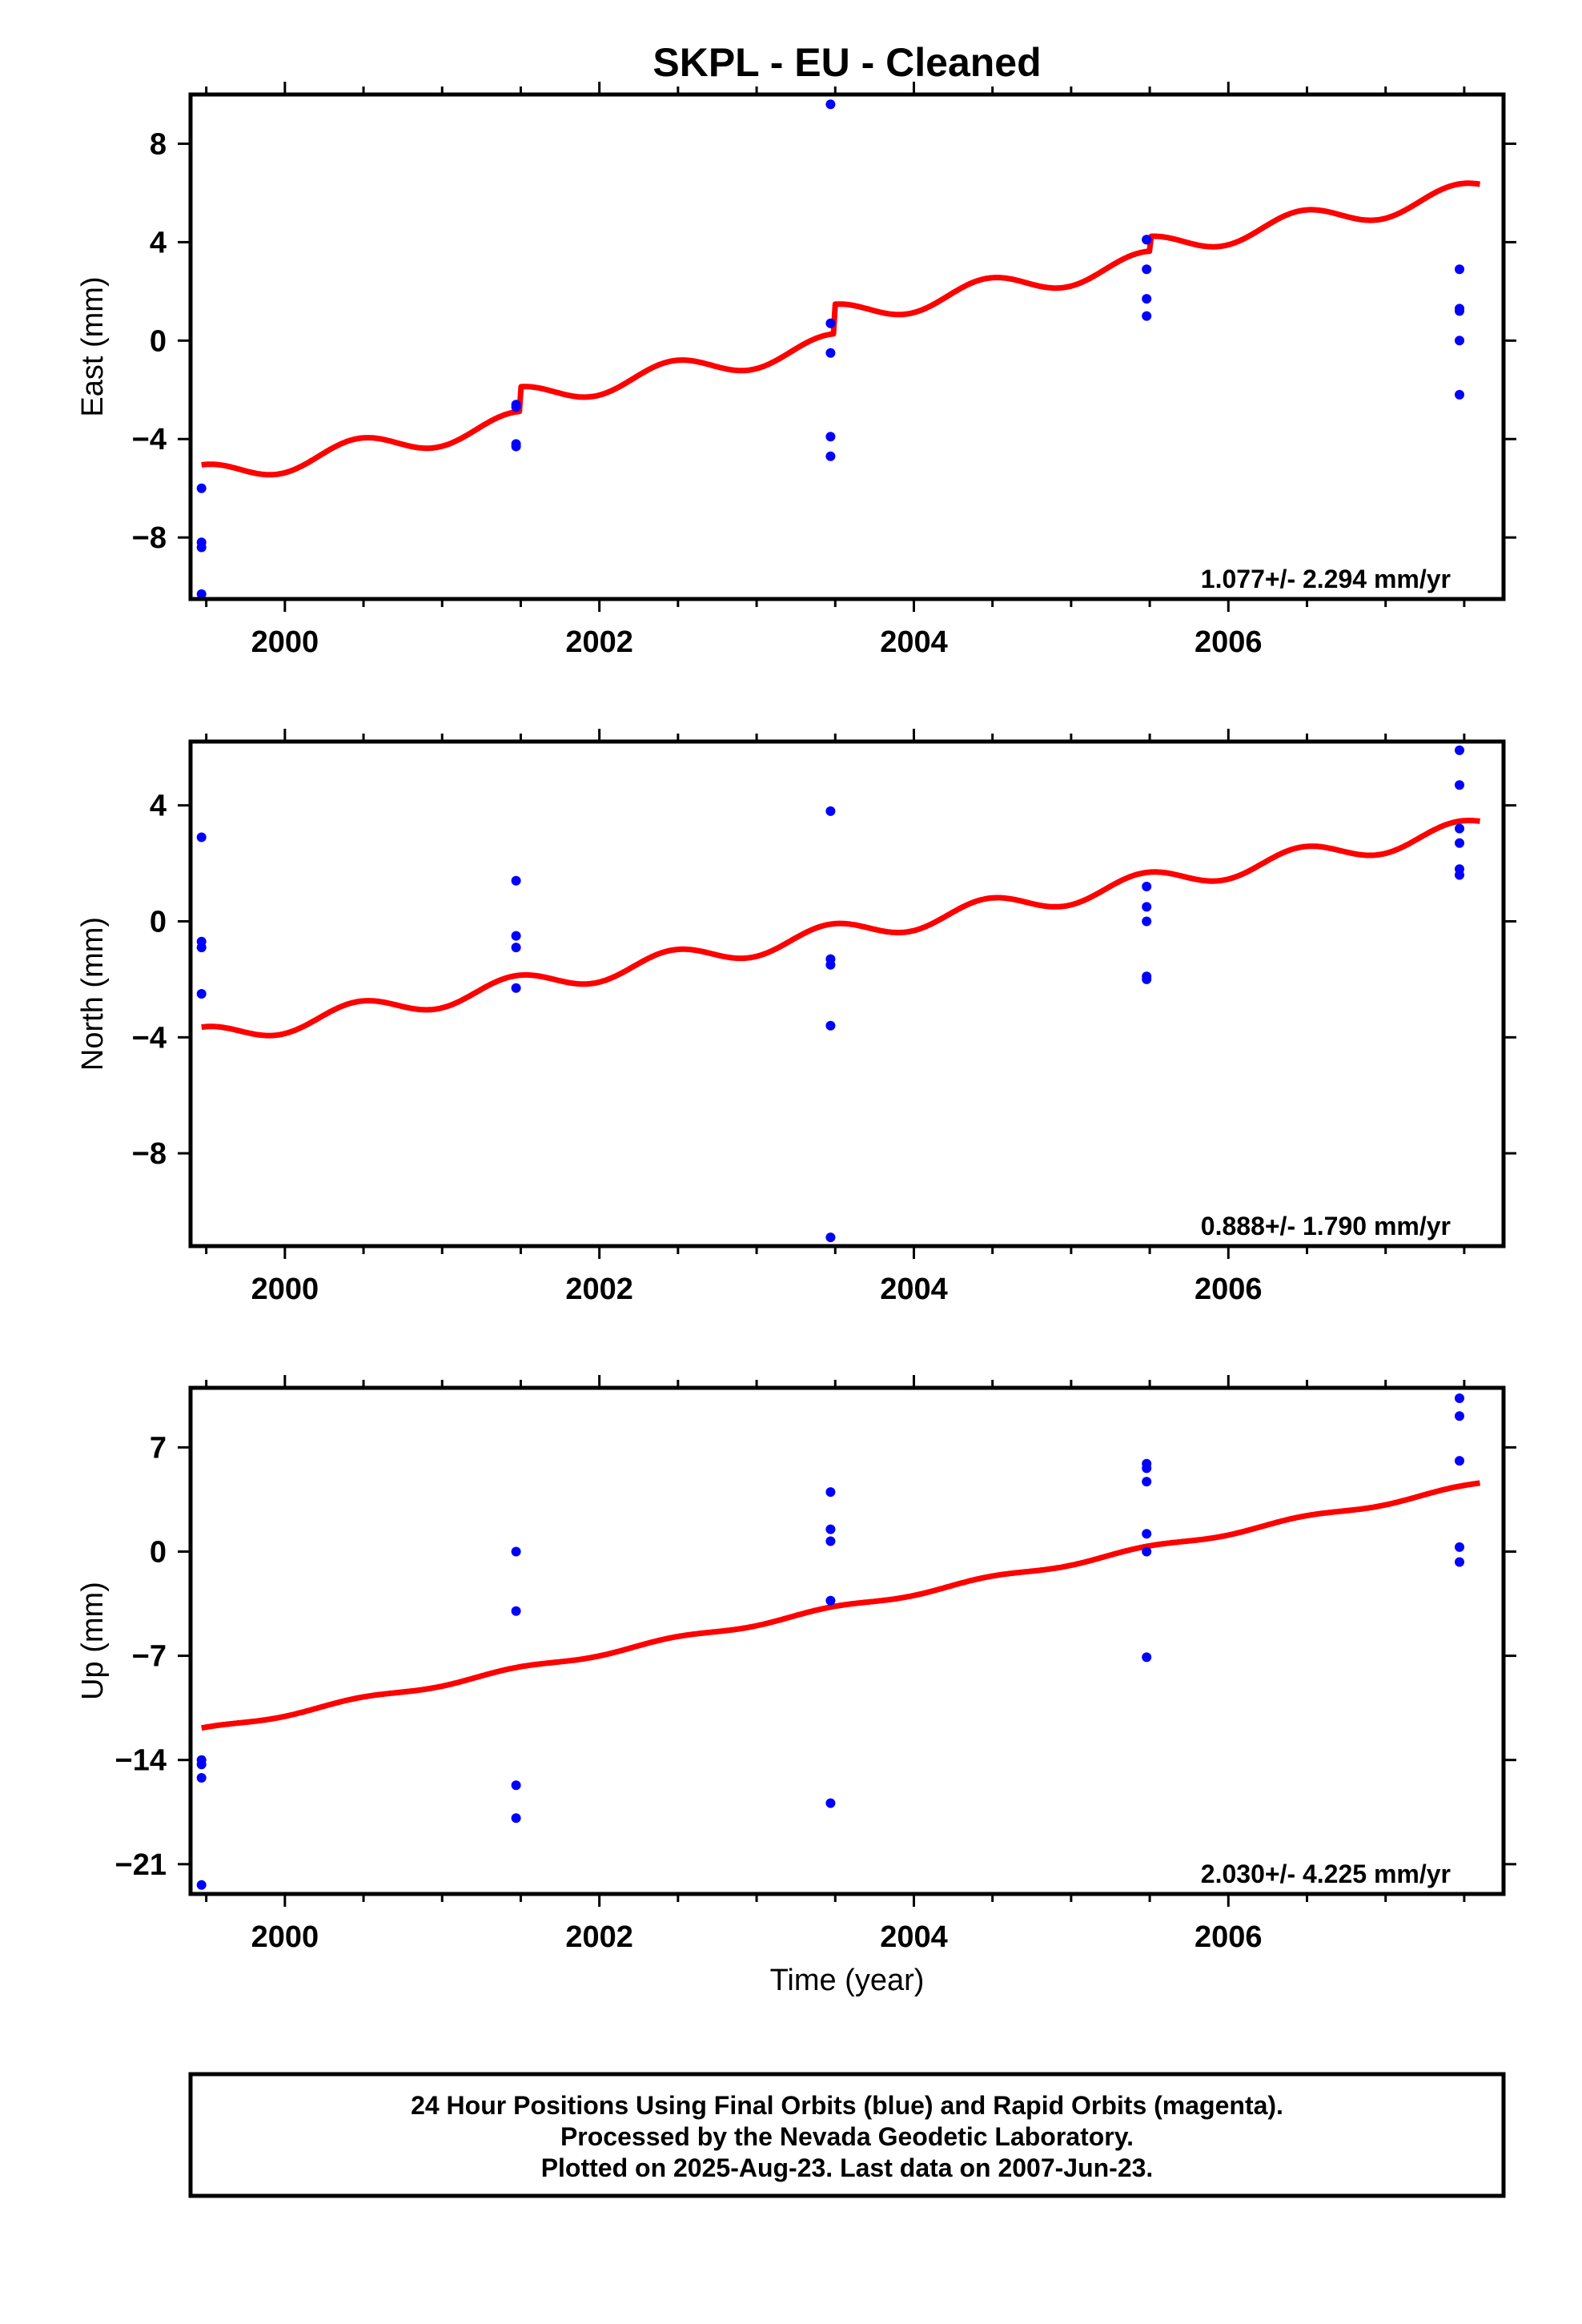  Describe the element at coordinates (93, 1641) in the screenshot. I see `y-axis-label: Up (mm)` at that location.